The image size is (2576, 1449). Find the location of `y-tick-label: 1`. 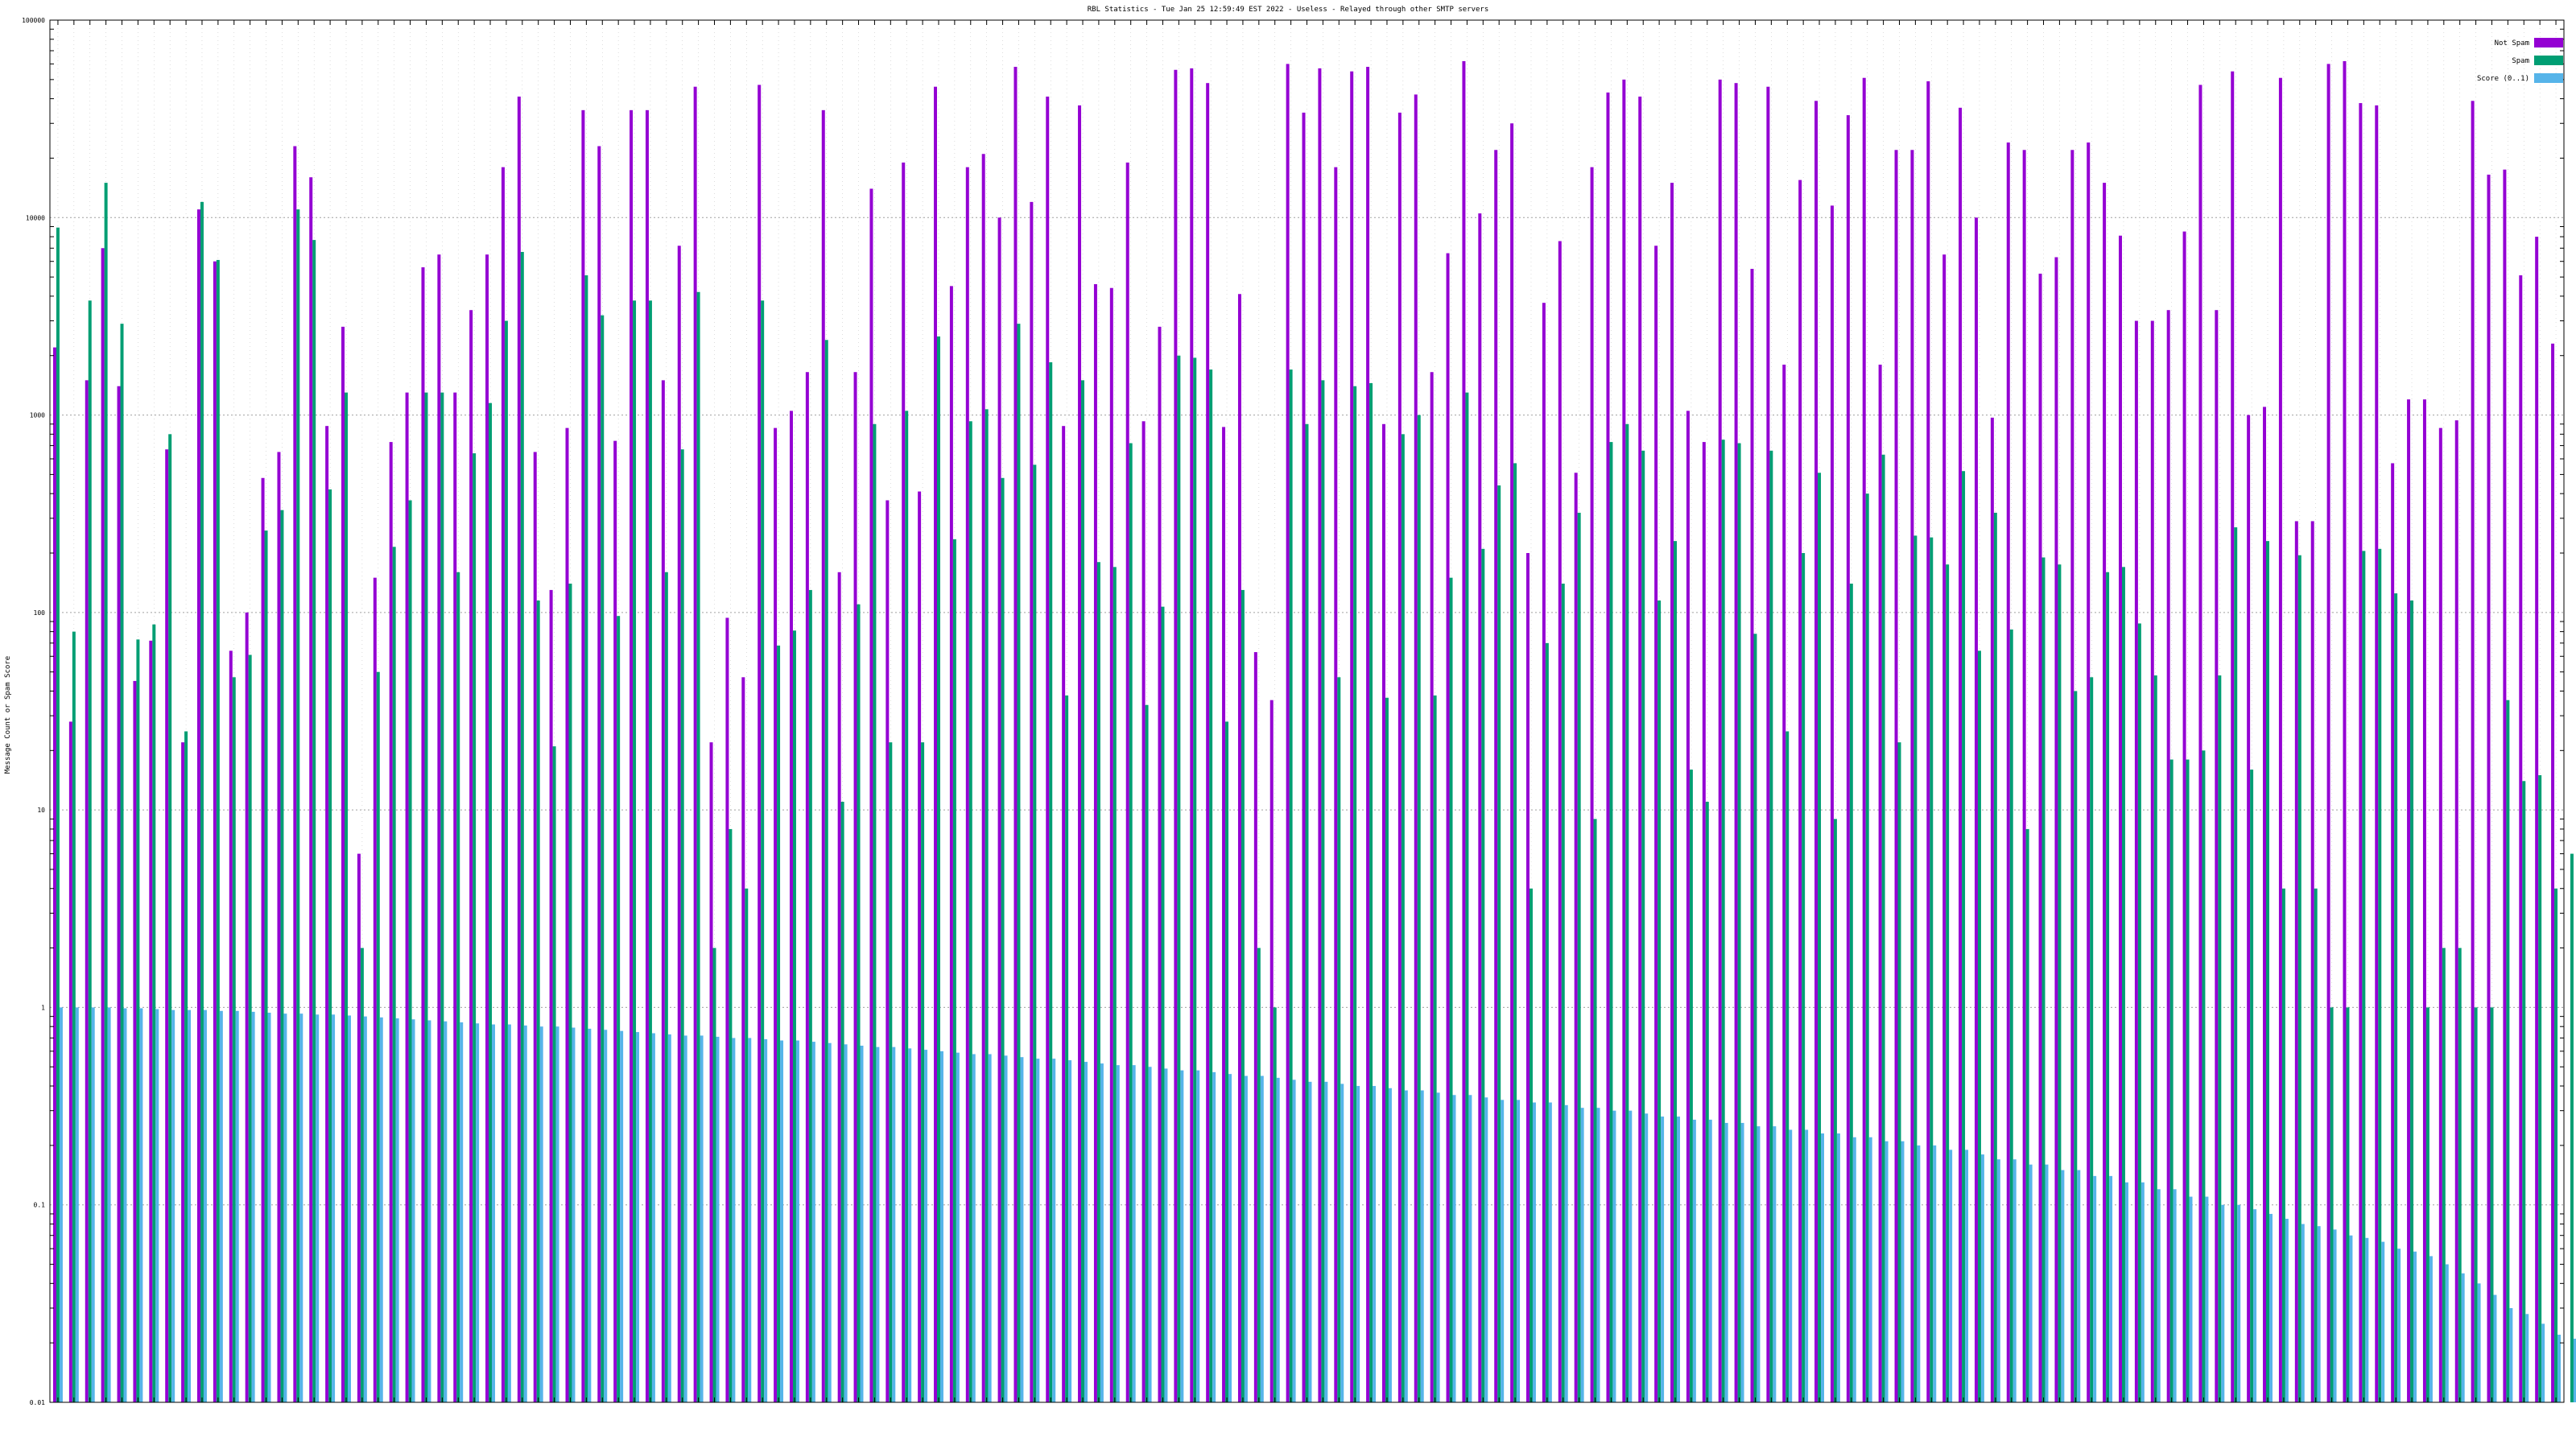

y-tick-label: 1 is located at coordinates (43, 1007).